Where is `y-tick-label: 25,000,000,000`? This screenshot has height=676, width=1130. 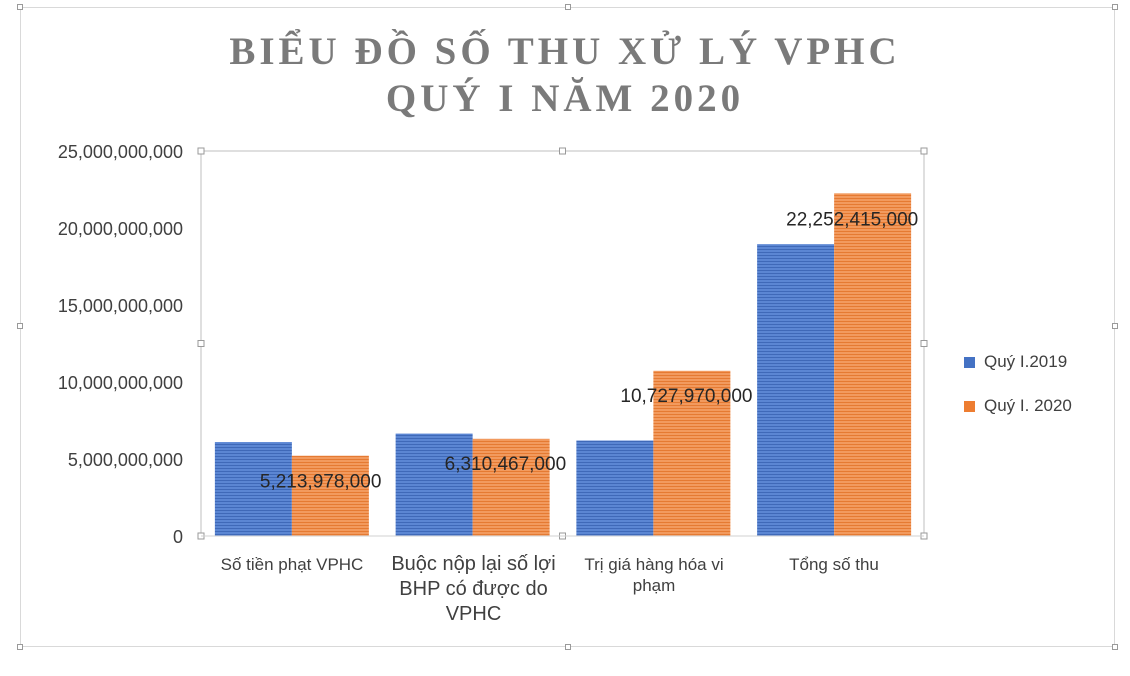
y-tick-label: 25,000,000,000 is located at coordinates (120, 152).